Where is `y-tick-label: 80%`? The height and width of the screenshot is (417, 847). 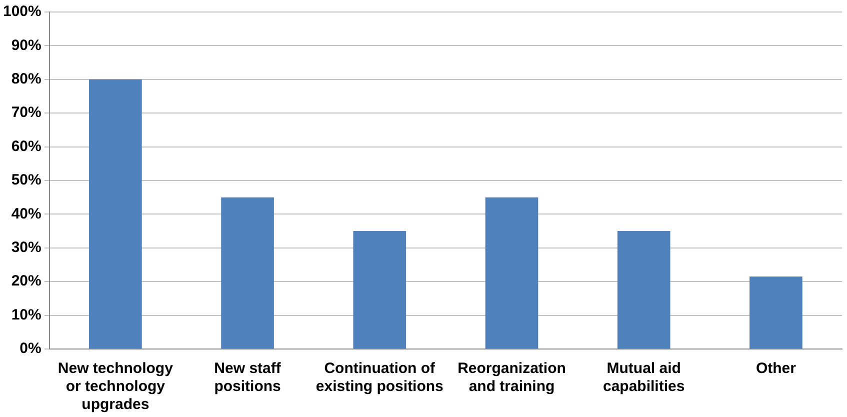
y-tick-label: 80% is located at coordinates (26, 79).